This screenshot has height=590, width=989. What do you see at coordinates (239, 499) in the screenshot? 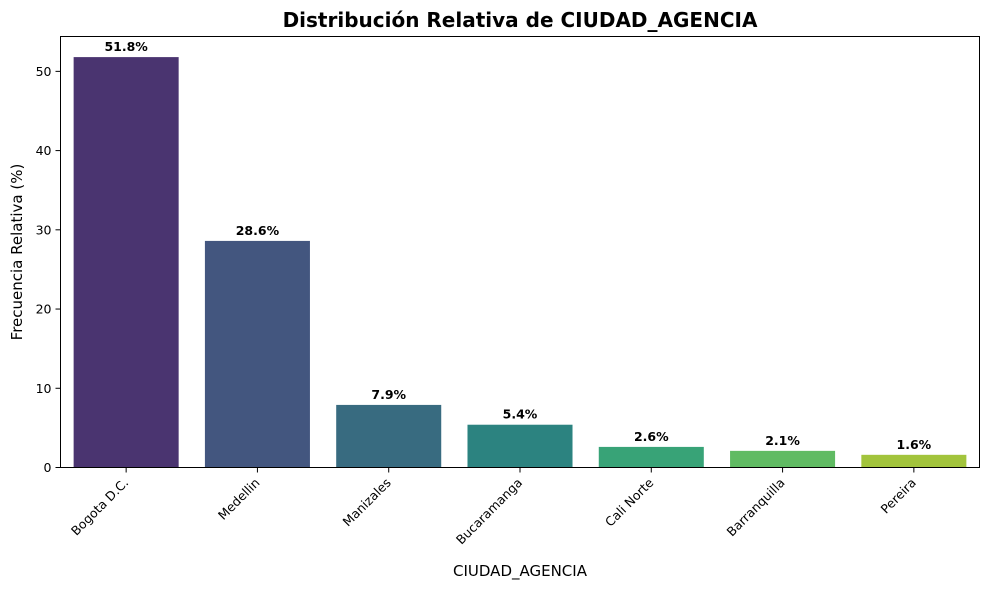
I see `x-tick-label: Medellin` at bounding box center [239, 499].